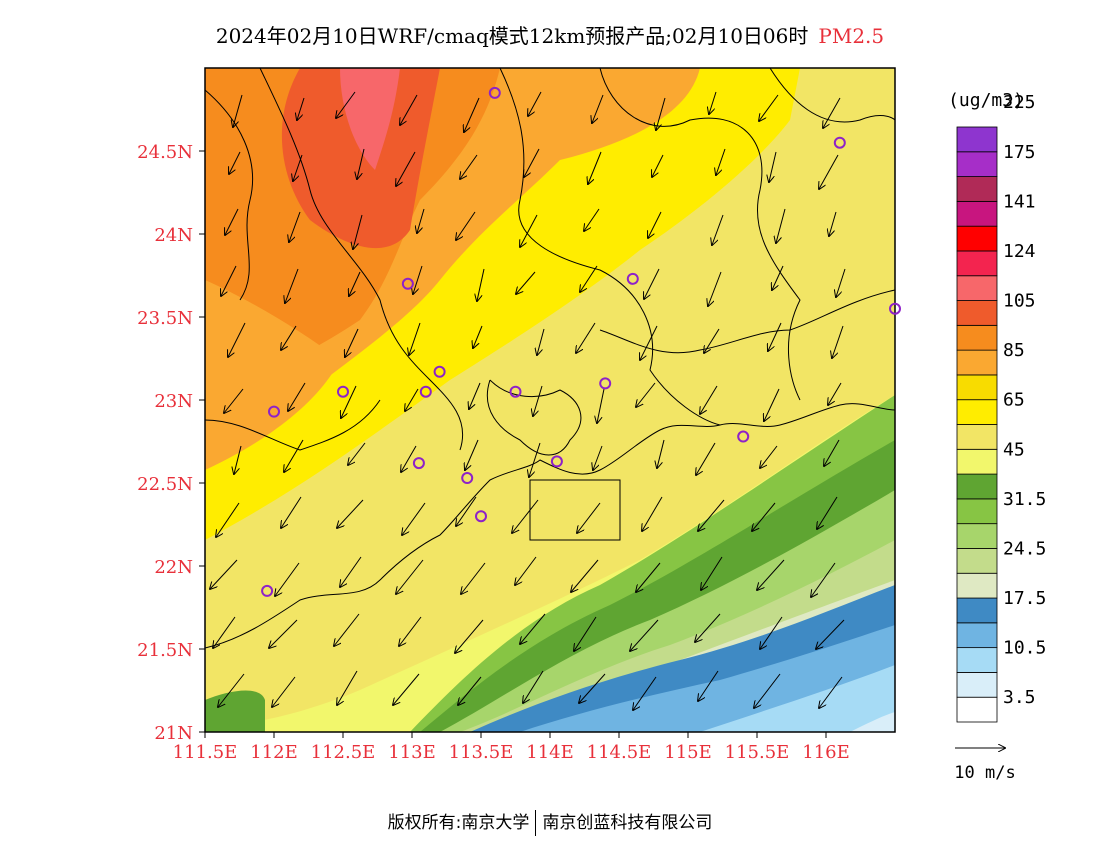 This screenshot has width=1100, height=850. What do you see at coordinates (173, 567) in the screenshot?
I see `lat-tick-label: 22N` at bounding box center [173, 567].